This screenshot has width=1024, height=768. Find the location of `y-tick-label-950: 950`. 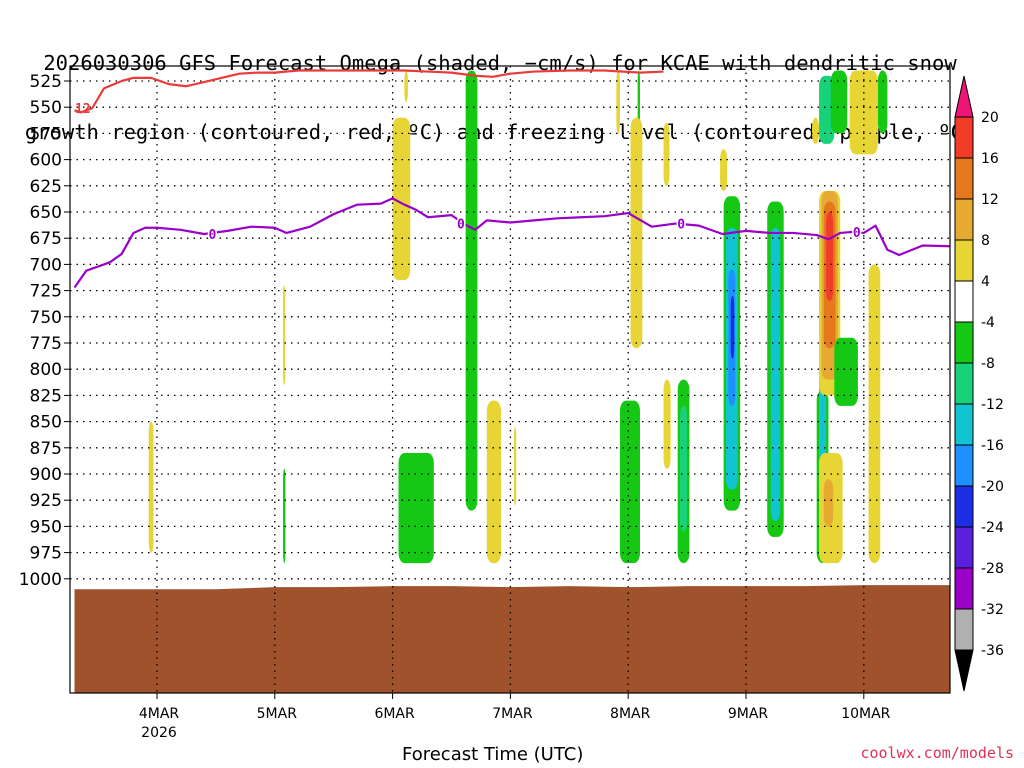

y-tick-label-950: 950 is located at coordinates (46, 527).